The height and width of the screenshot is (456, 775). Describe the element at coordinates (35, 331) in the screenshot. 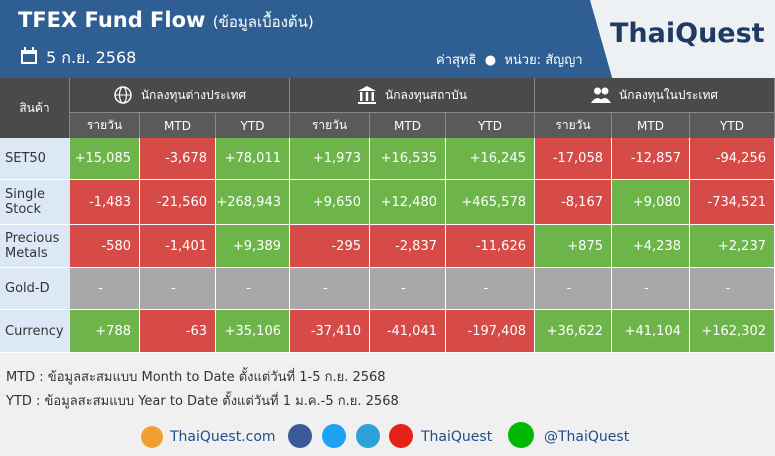

I see `row-label: Currency` at that location.